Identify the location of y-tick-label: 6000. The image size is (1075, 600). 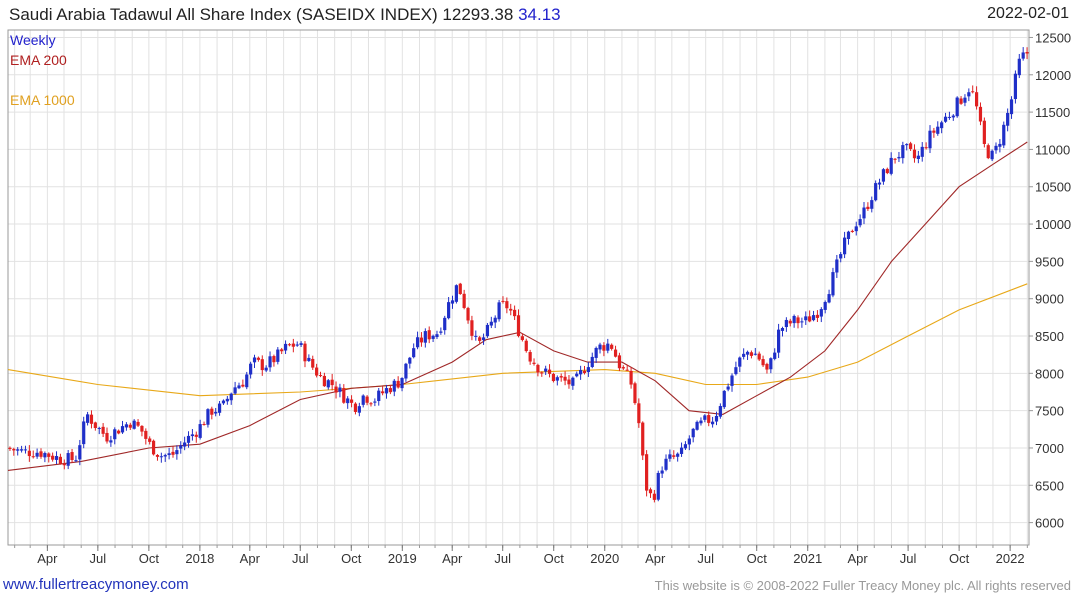
(1049, 523).